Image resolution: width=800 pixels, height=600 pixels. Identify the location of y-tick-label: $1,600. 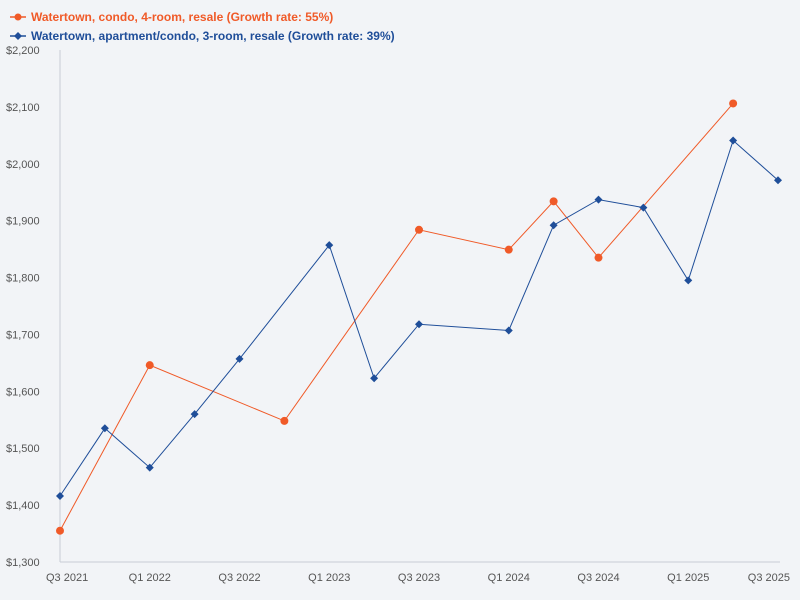
(23, 392).